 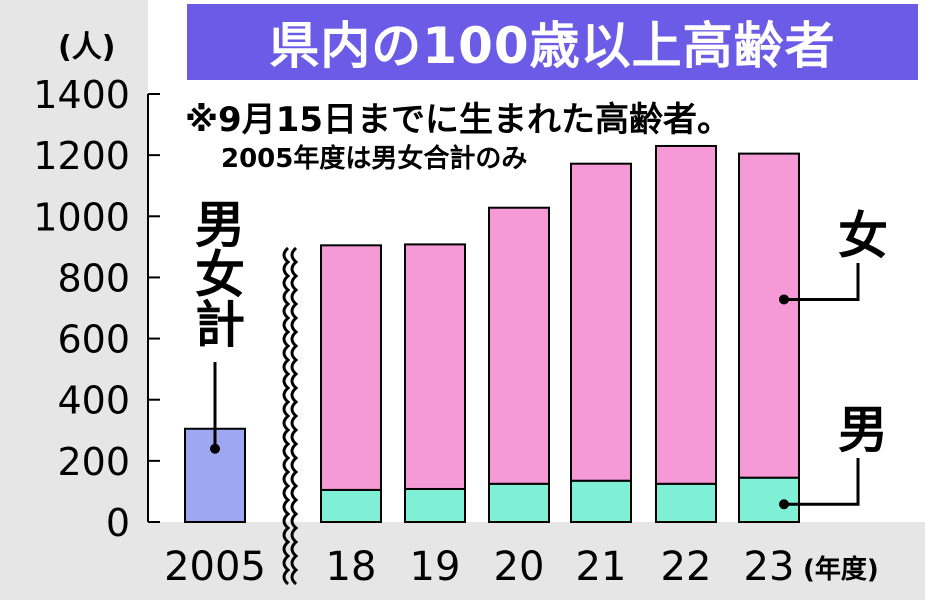 What do you see at coordinates (841, 569) in the screenshot?
I see `x-unit-label: (年度)` at bounding box center [841, 569].